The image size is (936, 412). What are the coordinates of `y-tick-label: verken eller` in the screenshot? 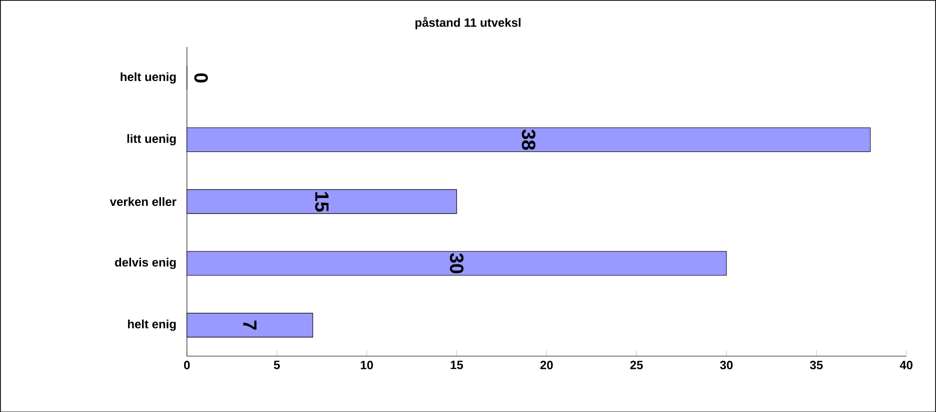 It's located at (143, 201).